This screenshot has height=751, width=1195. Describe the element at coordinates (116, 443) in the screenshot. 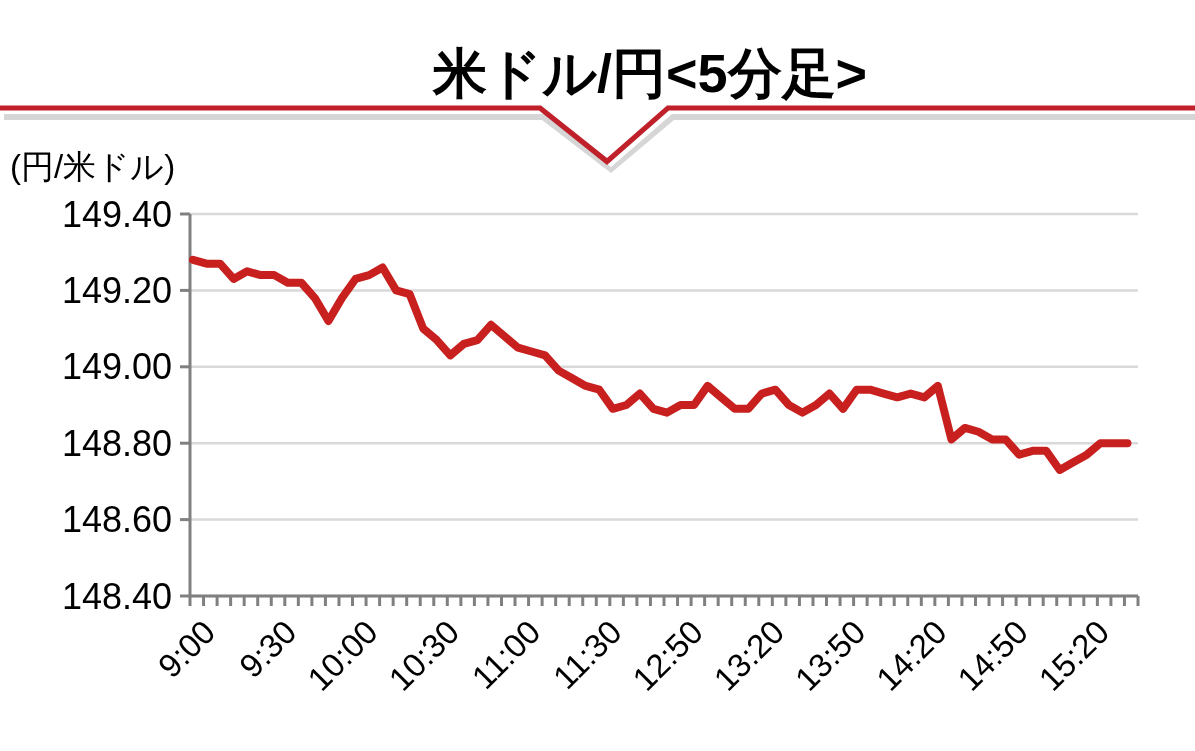

I see `y-tick-label: 148.80` at that location.